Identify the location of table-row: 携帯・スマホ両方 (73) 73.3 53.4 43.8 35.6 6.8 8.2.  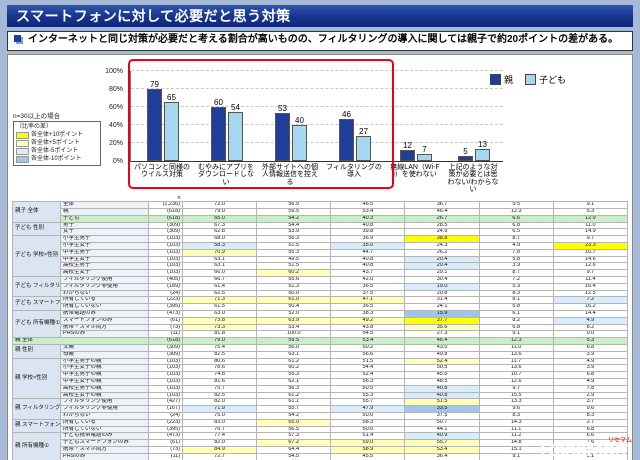
(321, 327).